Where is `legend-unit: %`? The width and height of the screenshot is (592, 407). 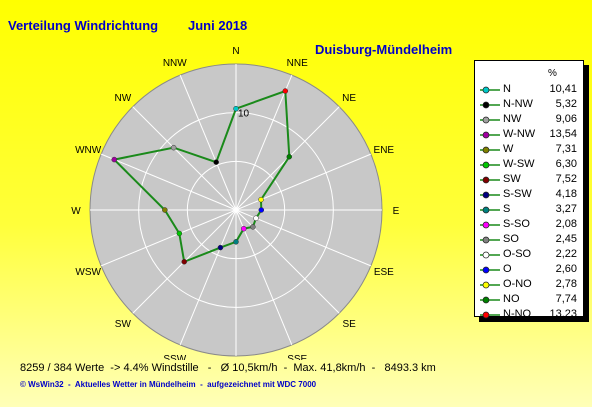
legend-unit: % is located at coordinates (552, 73).